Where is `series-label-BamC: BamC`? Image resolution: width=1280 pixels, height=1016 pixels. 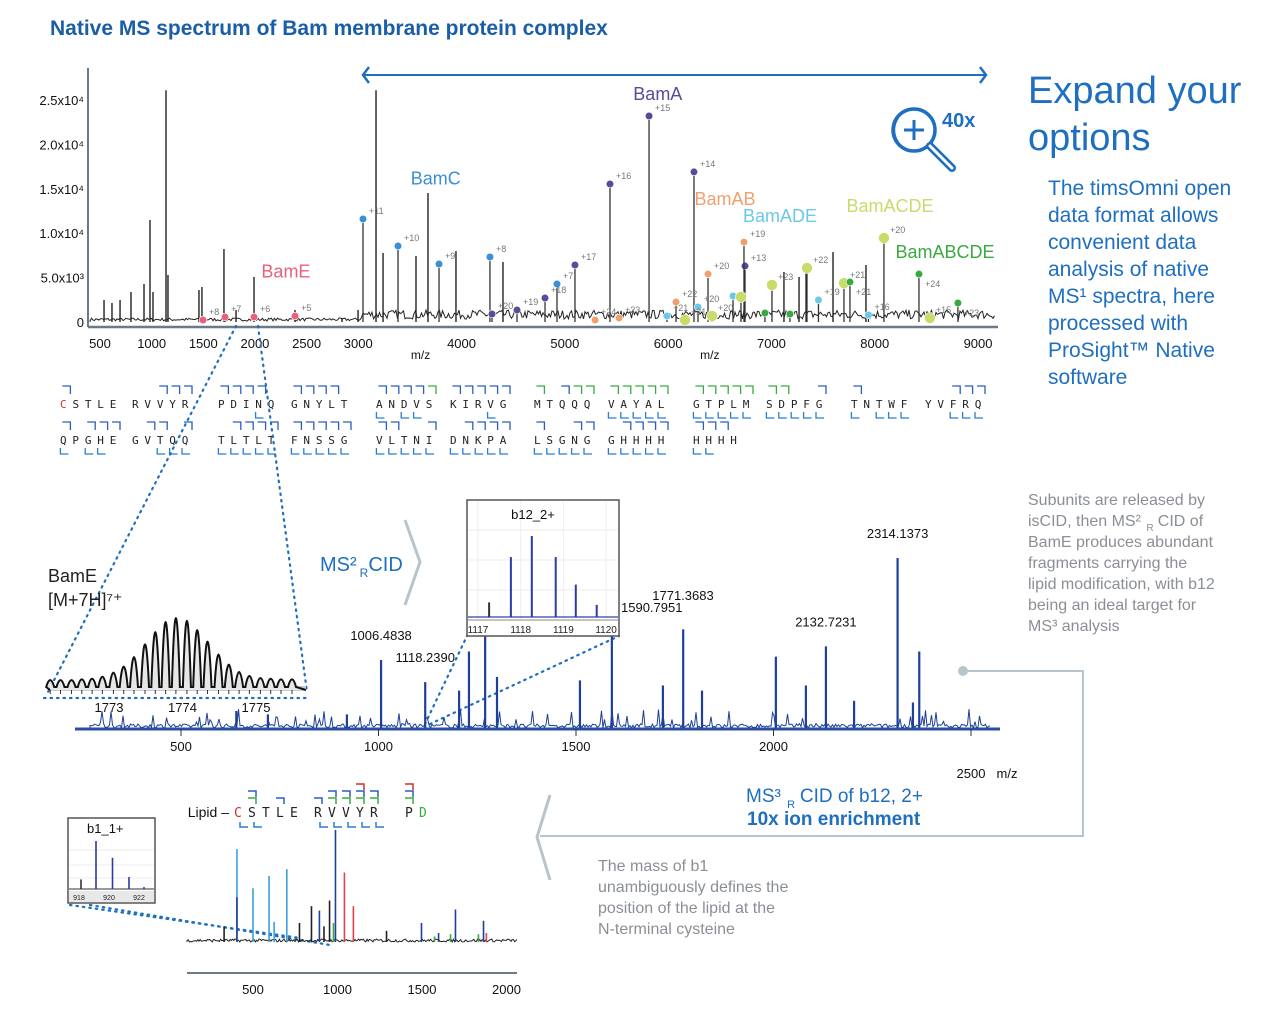 series-label-BamC: BamC is located at coordinates (436, 178).